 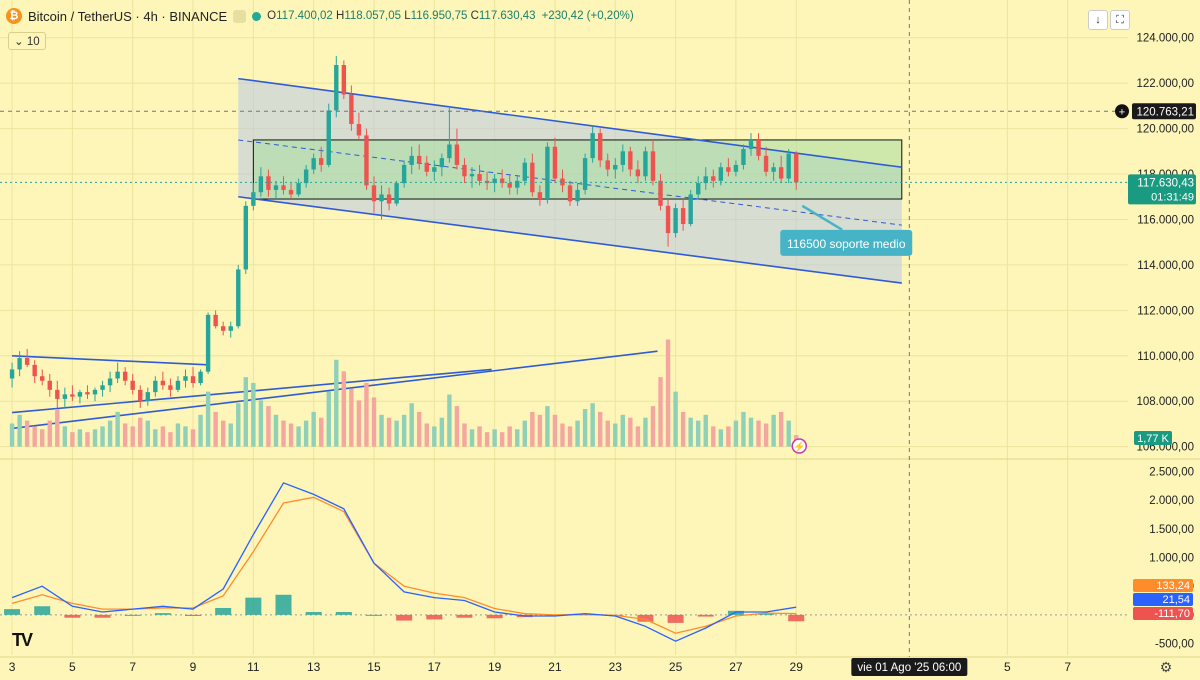 I want to click on time-axis-label: 19, so click(x=495, y=667).